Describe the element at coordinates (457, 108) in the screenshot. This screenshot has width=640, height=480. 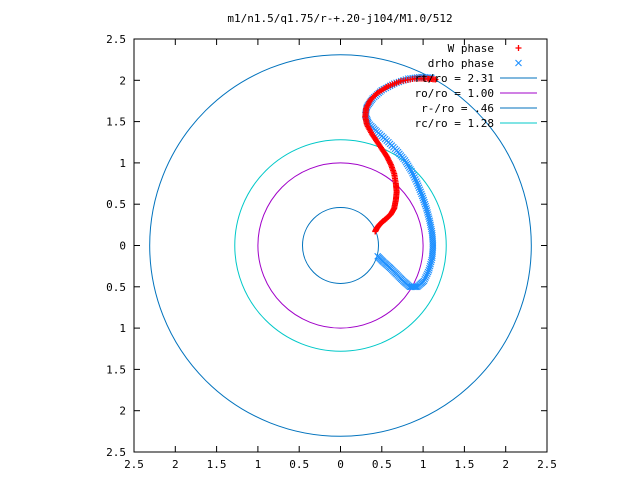
I see `legend-label: r-/ro = .46` at that location.